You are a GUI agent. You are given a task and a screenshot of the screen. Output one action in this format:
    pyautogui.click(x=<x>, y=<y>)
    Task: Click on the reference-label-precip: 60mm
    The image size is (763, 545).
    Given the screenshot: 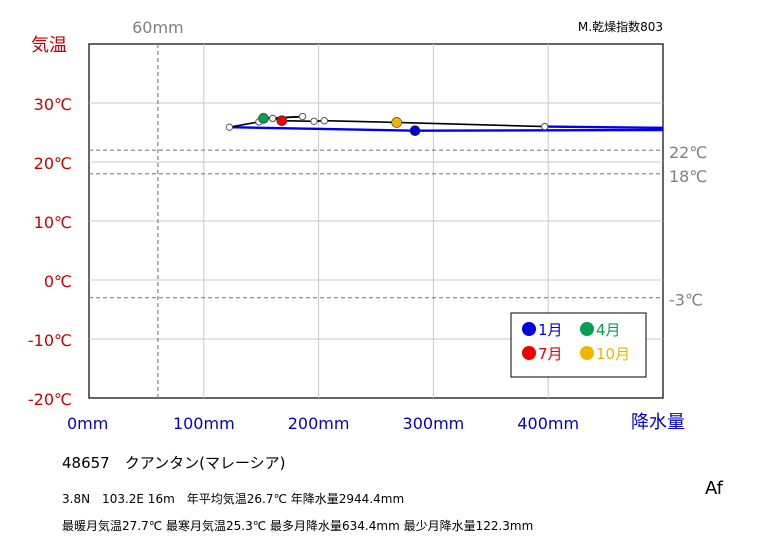 What is the action you would take?
    pyautogui.click(x=158, y=27)
    